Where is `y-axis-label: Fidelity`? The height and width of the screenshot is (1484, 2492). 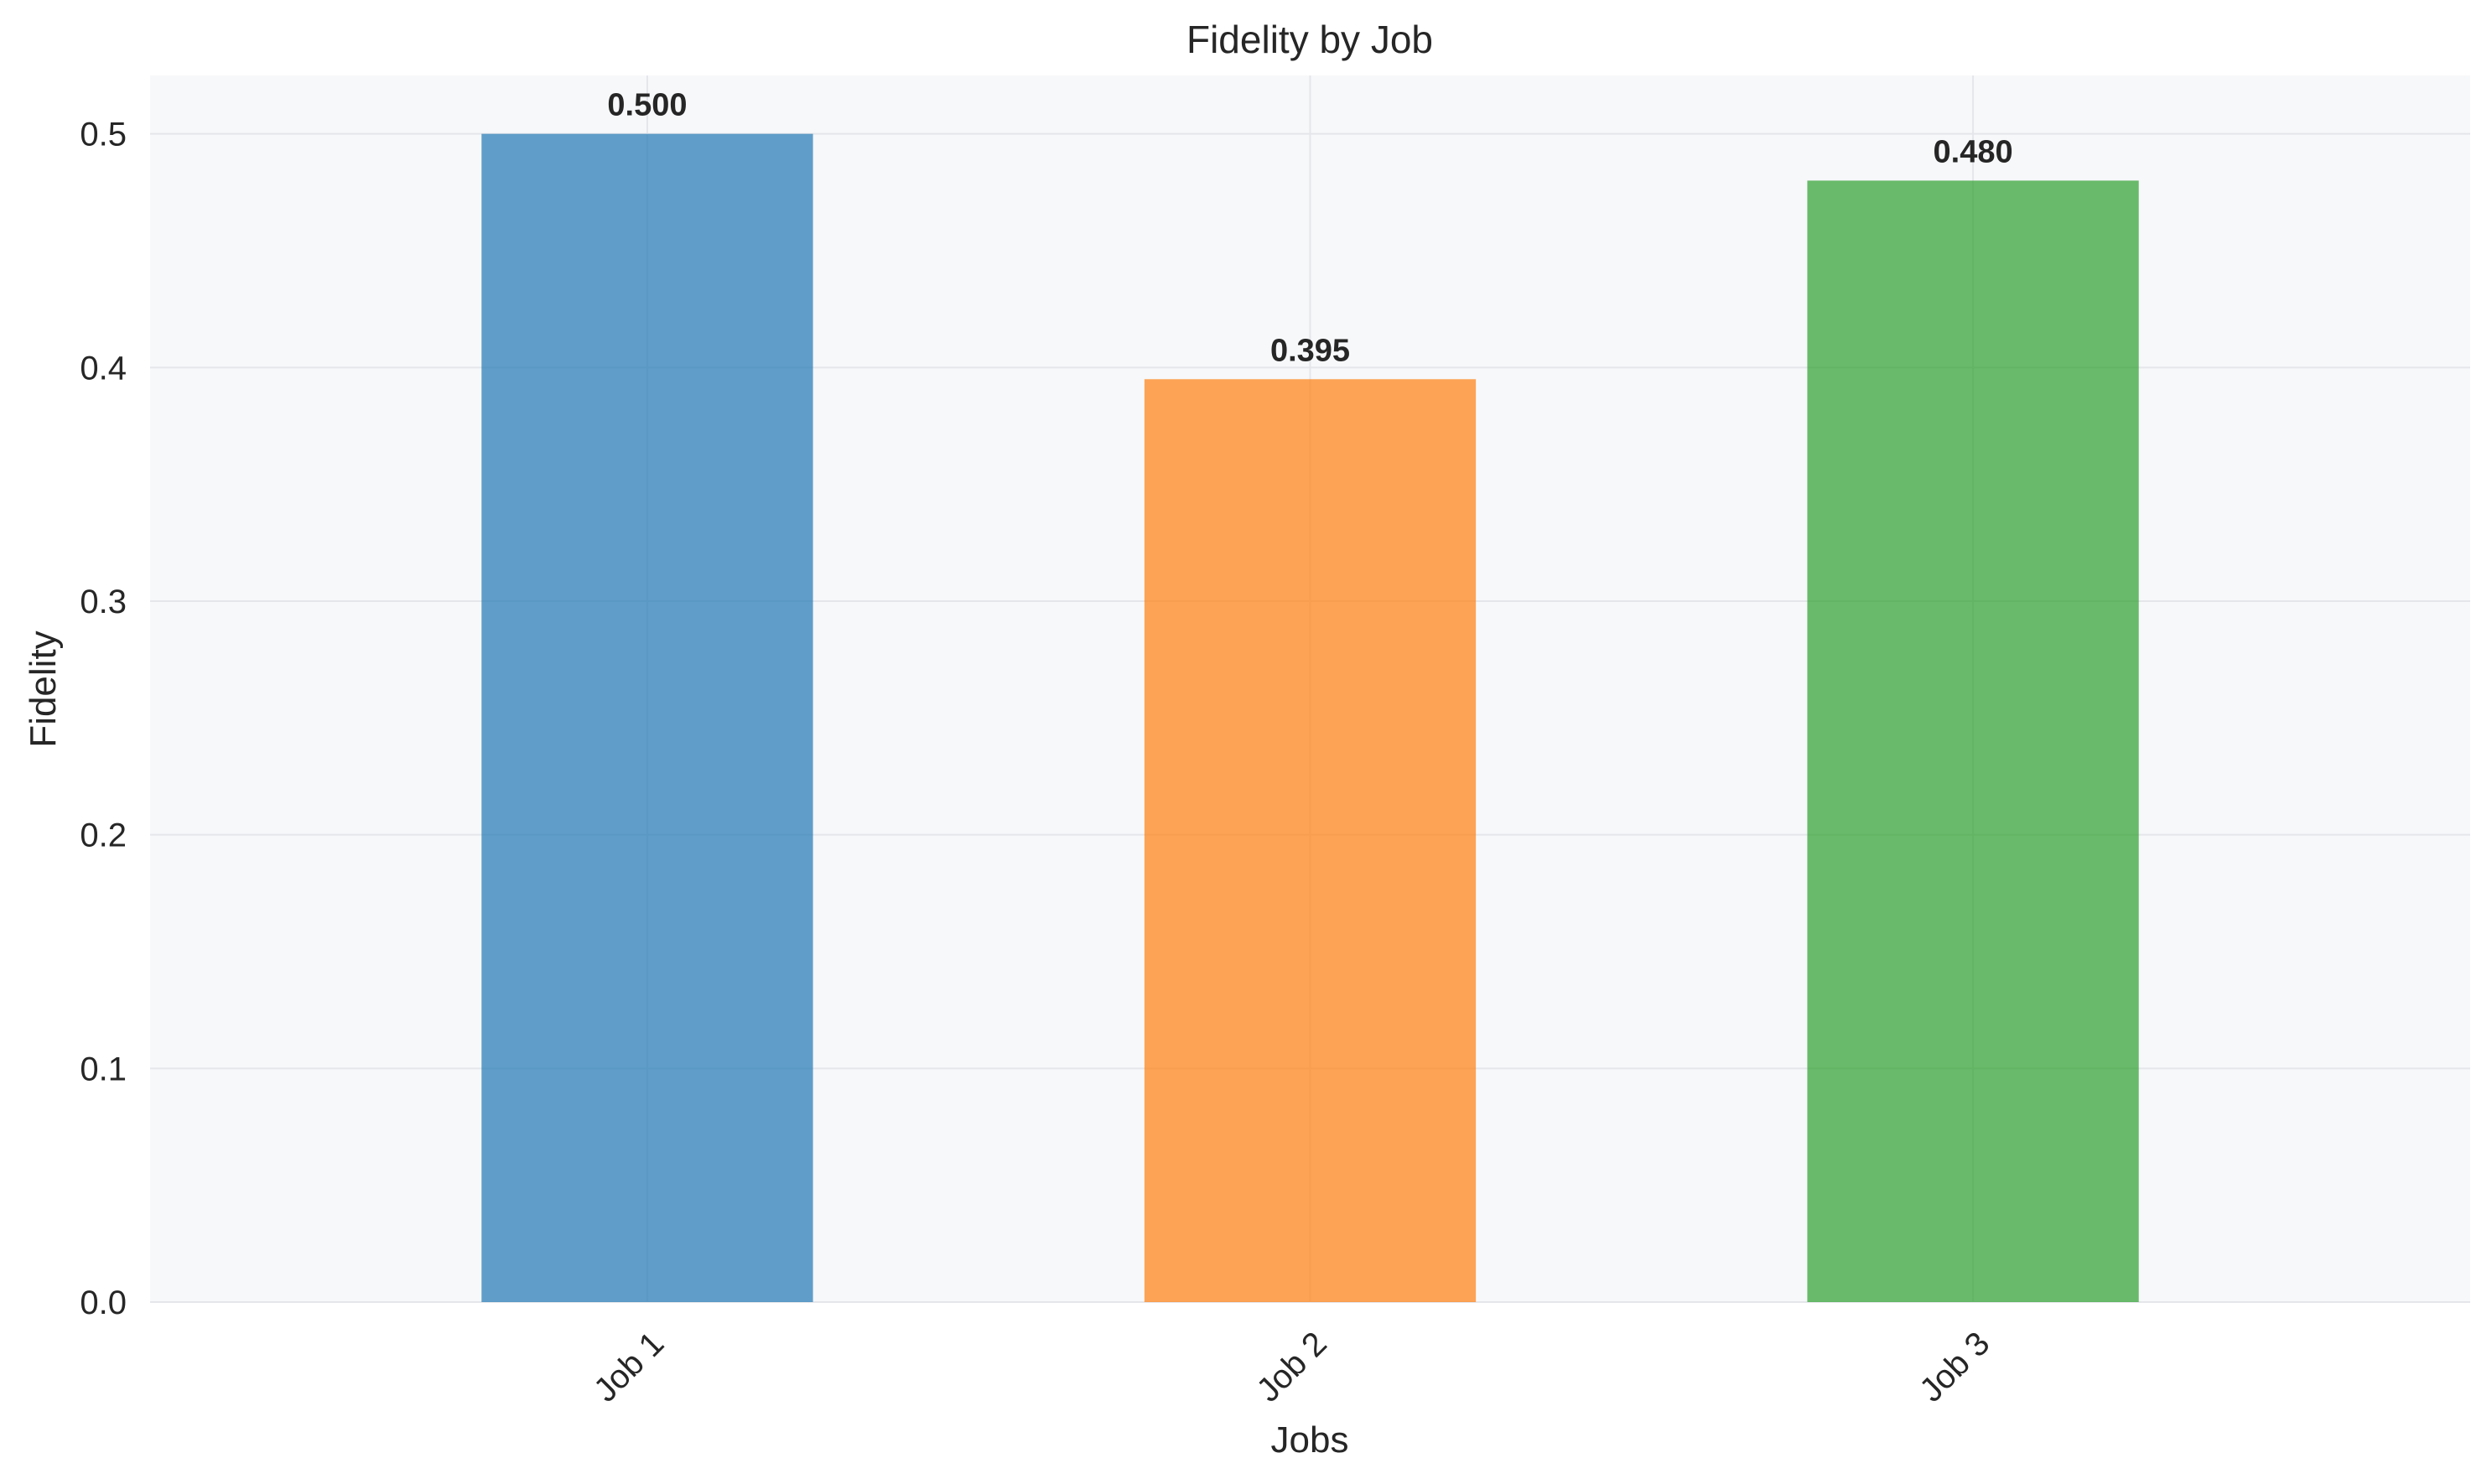
y-axis-label: Fidelity is located at coordinates (43, 688).